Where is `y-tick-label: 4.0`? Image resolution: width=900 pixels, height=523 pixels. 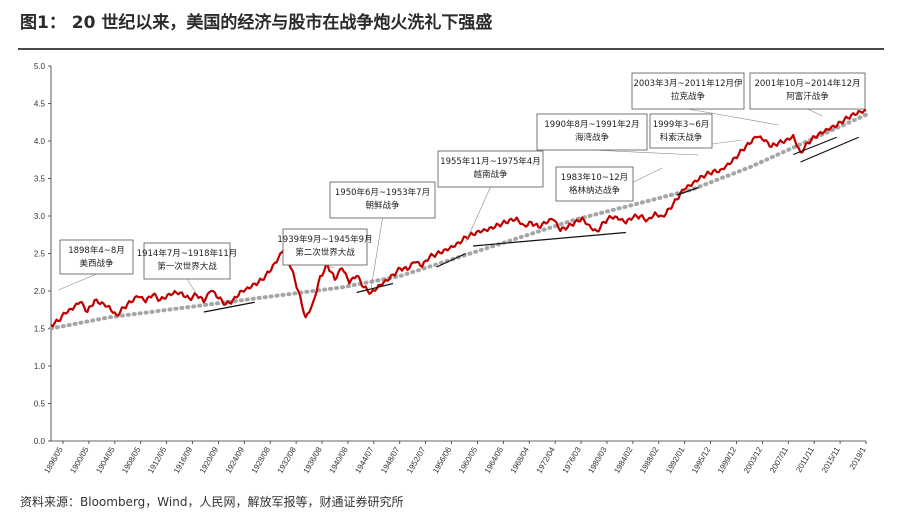 y-tick-label: 4.0 is located at coordinates (40, 141).